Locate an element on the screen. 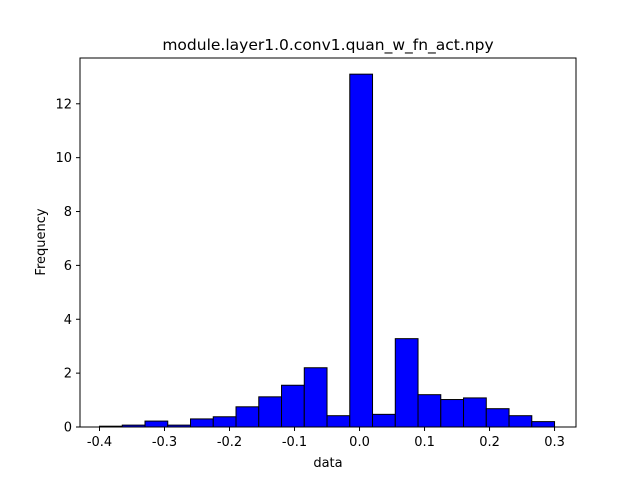 The image size is (640, 480). x-axis-label: data is located at coordinates (327, 463).